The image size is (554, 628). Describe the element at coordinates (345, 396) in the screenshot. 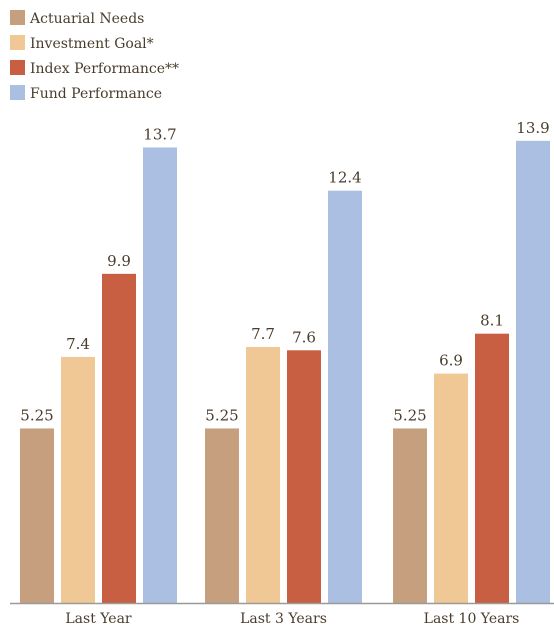

I see `bar-fund-performance-last-3-years` at that location.